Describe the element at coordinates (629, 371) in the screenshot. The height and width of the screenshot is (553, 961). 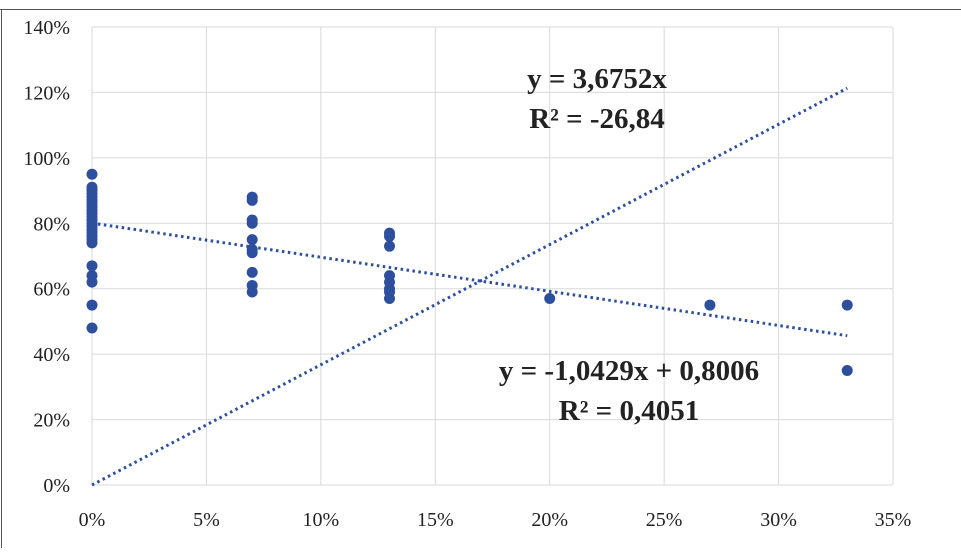
I see `trendline-2-equation: y = -1,0429x + 0,8006` at that location.